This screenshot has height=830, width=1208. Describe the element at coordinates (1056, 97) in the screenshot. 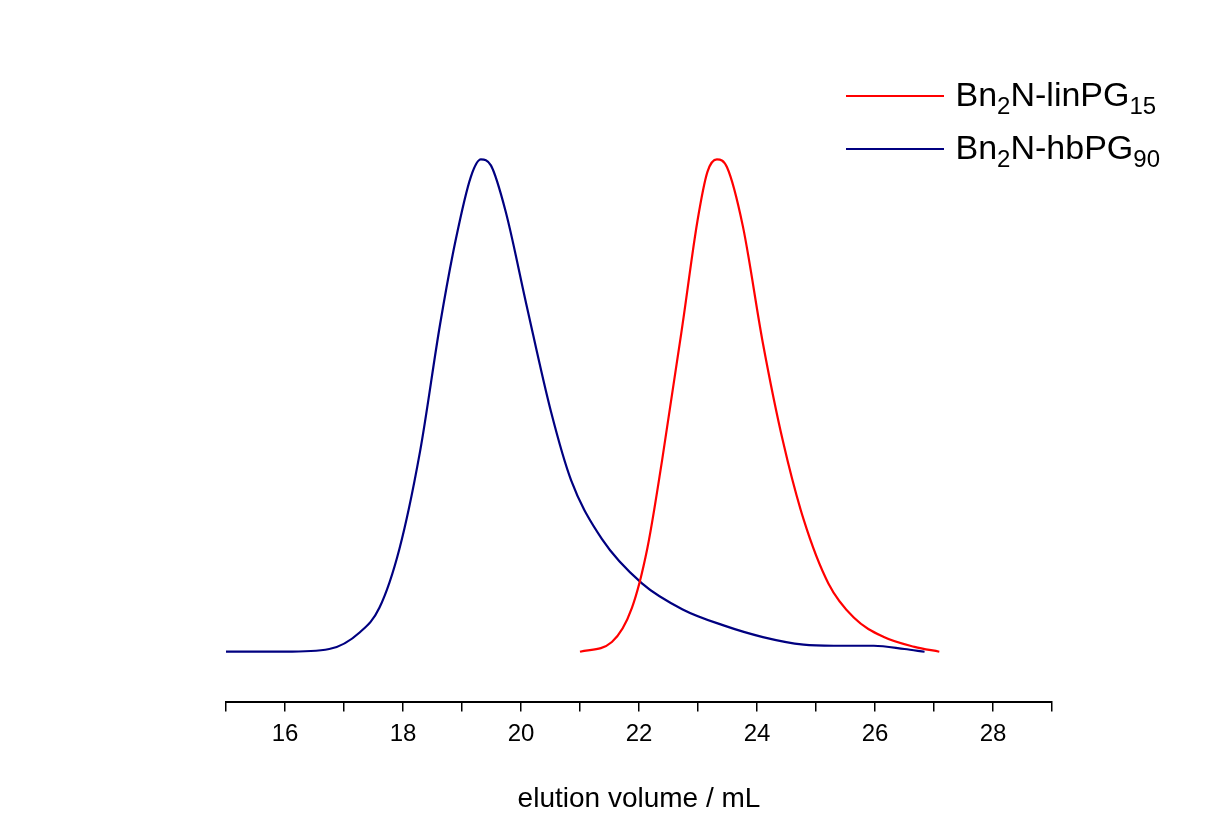

I see `legend-label: Bn$_{2}$N-linPG$_{15}$` at that location.